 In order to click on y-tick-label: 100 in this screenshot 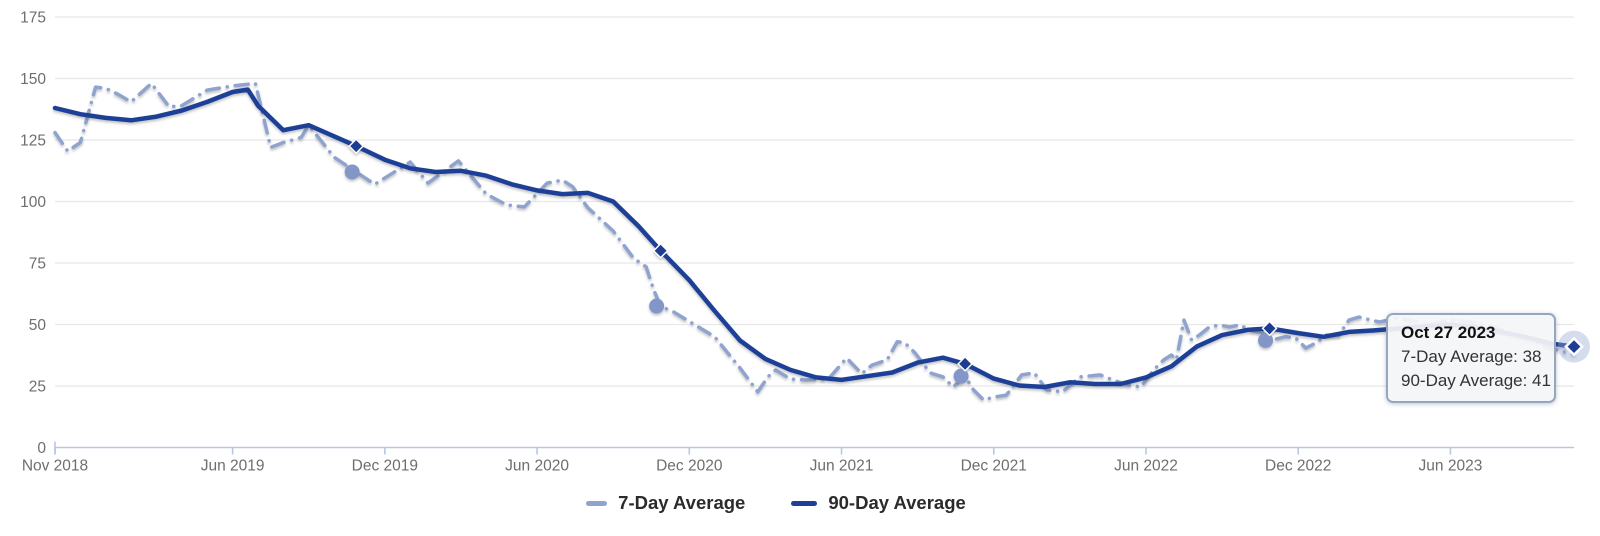, I will do `click(33, 202)`.